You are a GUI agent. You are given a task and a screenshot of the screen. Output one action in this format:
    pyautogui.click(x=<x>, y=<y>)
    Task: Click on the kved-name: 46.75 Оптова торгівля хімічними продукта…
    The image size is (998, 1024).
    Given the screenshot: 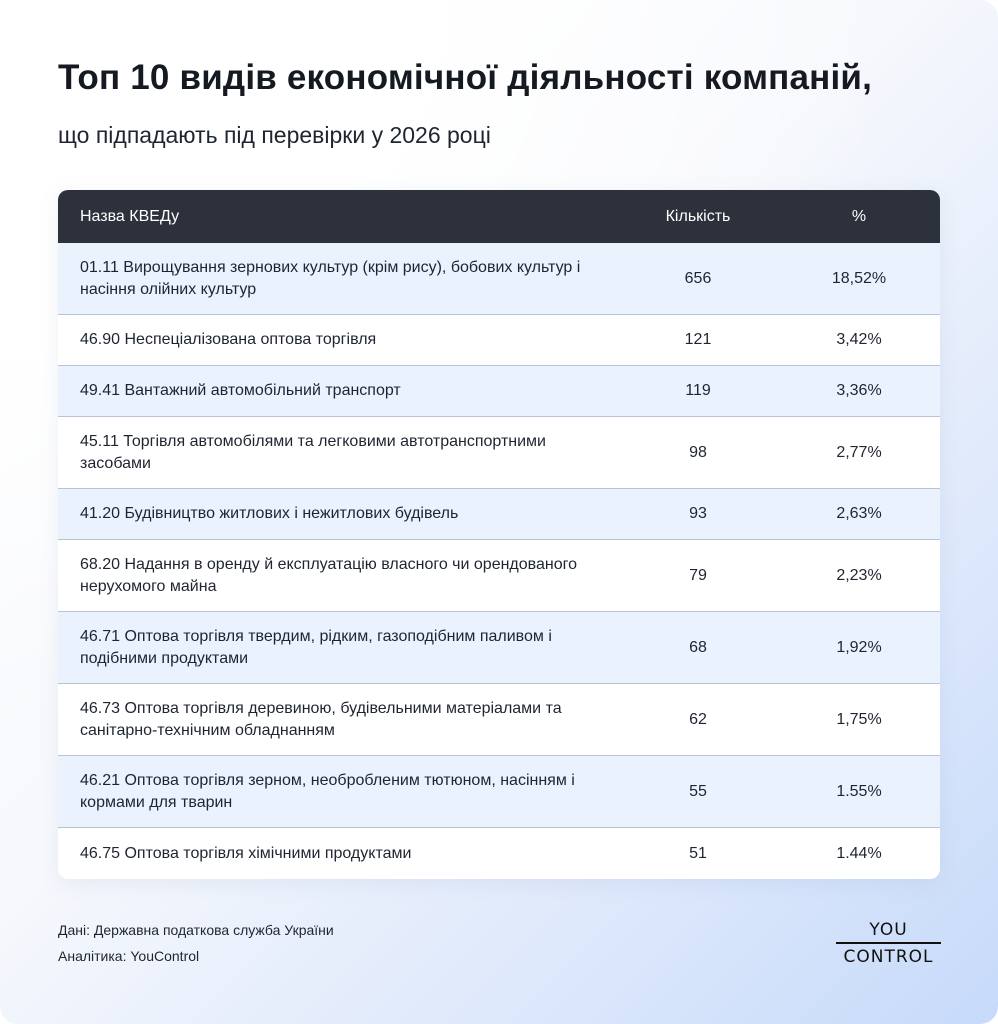 What is the action you would take?
    pyautogui.click(x=246, y=853)
    